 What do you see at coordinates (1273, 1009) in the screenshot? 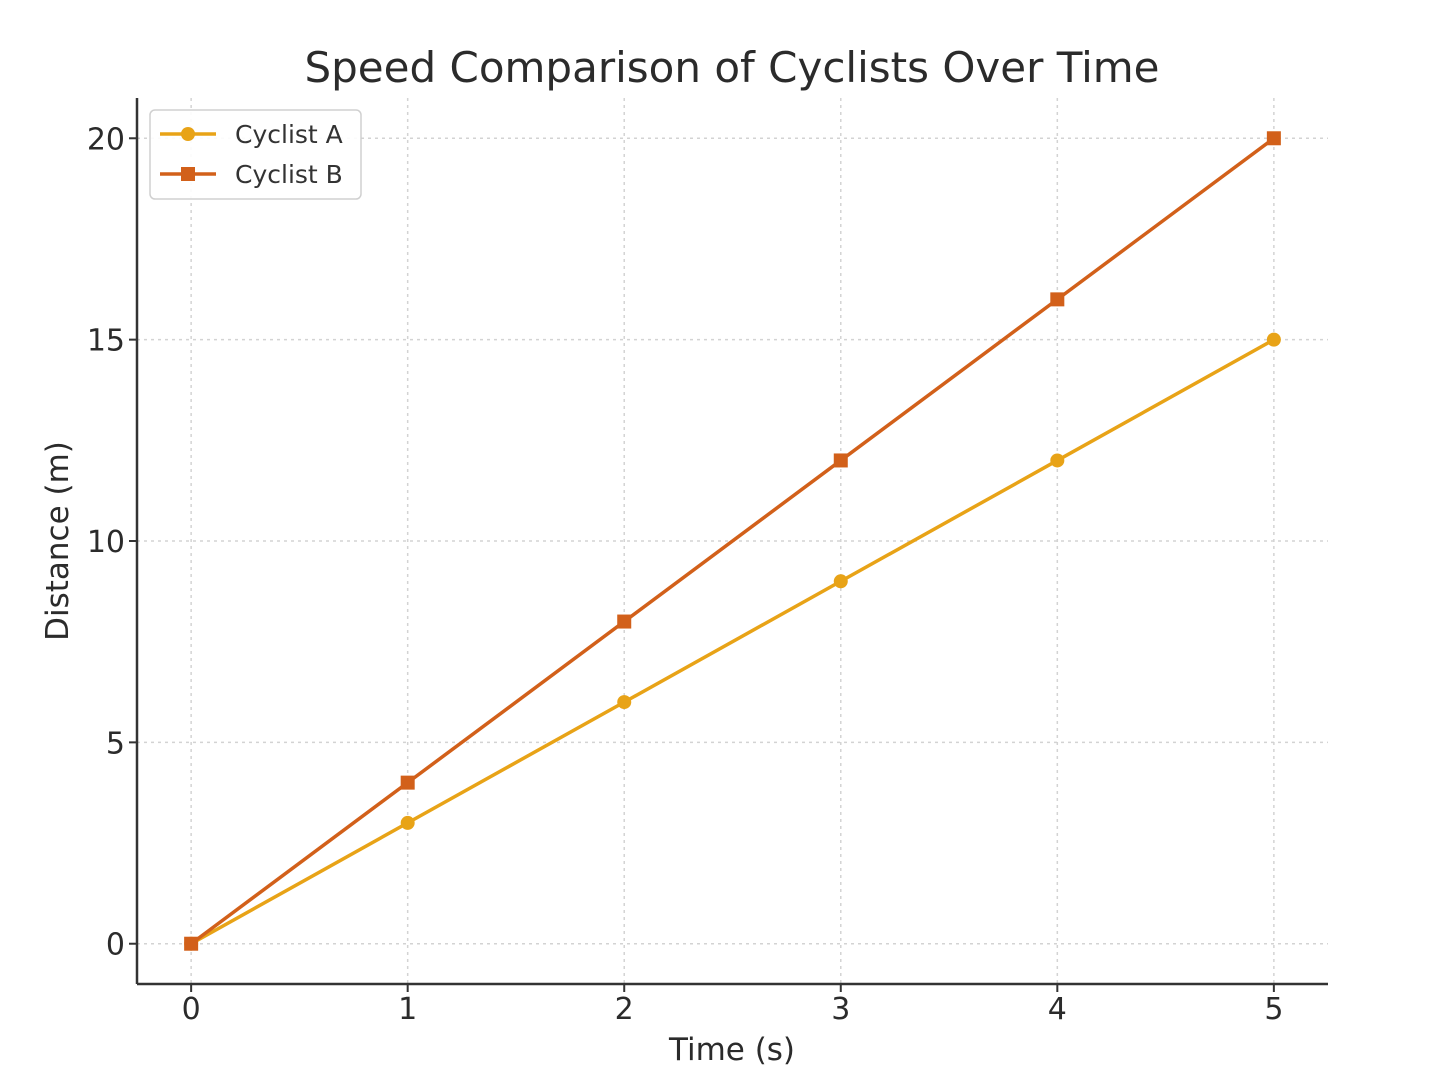
I see `x-tick-label: 5` at bounding box center [1273, 1009].